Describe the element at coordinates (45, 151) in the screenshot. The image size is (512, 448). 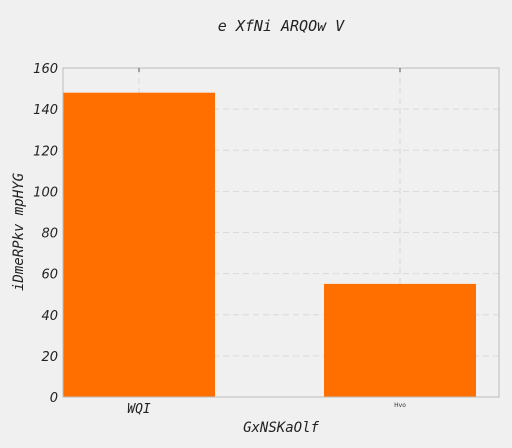
I see `y-tick-label: 120` at that location.